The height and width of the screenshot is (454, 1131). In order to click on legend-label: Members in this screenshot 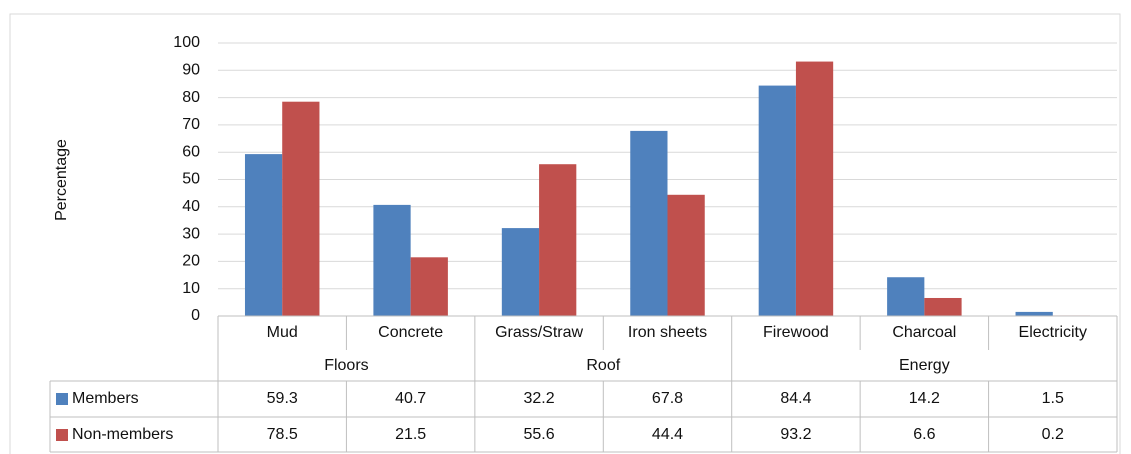, I will do `click(105, 398)`.